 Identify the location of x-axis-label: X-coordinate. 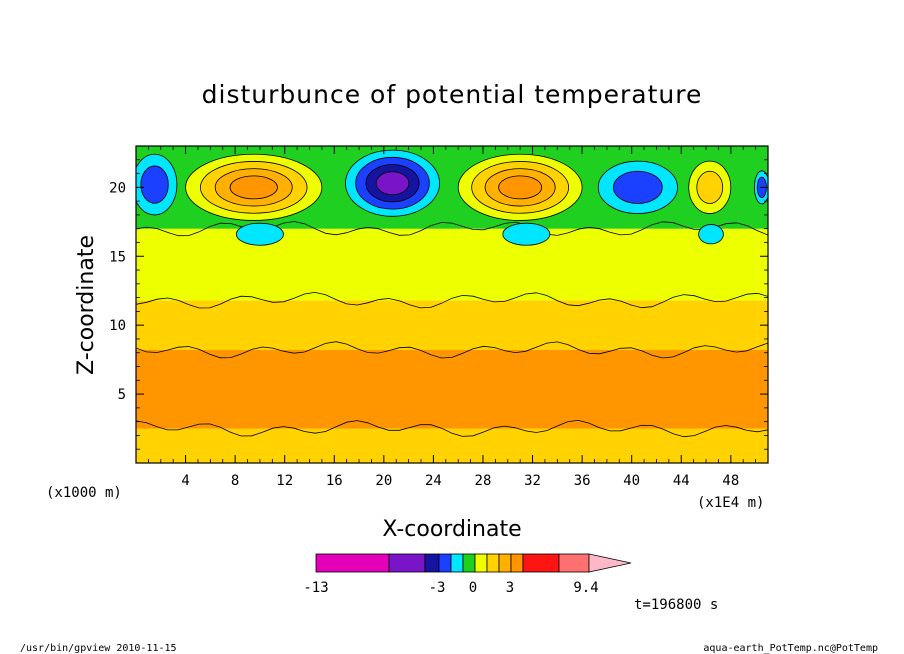
(451, 529).